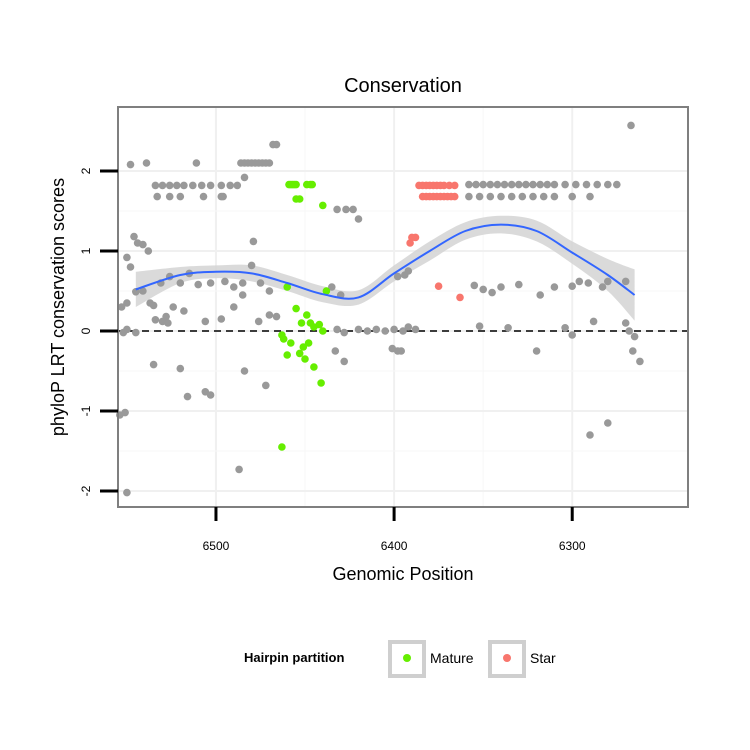  Describe the element at coordinates (294, 657) in the screenshot. I see `legend-title: Hairpin partition` at that location.